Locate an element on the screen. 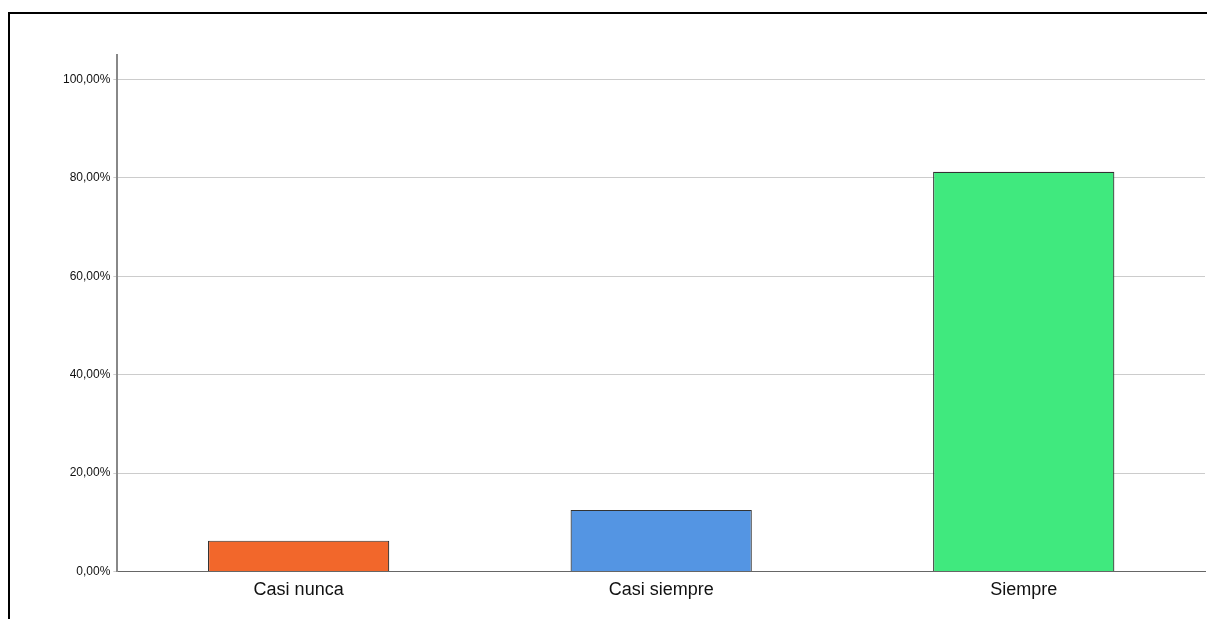 This screenshot has height=619, width=1207. y-tick-label: 20,00% is located at coordinates (90, 472).